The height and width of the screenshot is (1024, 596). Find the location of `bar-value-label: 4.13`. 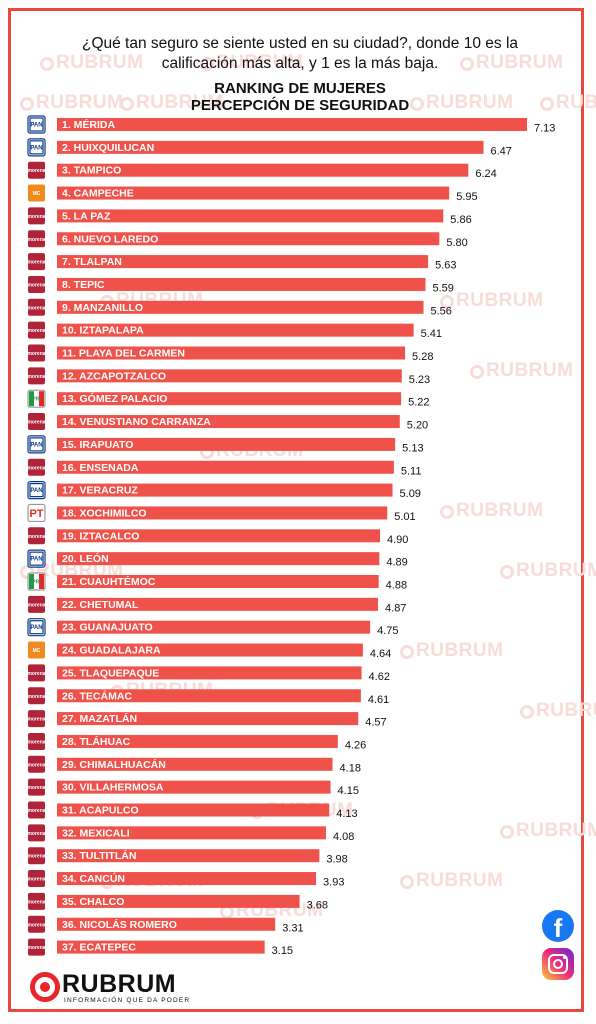

bar-value-label: 4.13 is located at coordinates (346, 814).